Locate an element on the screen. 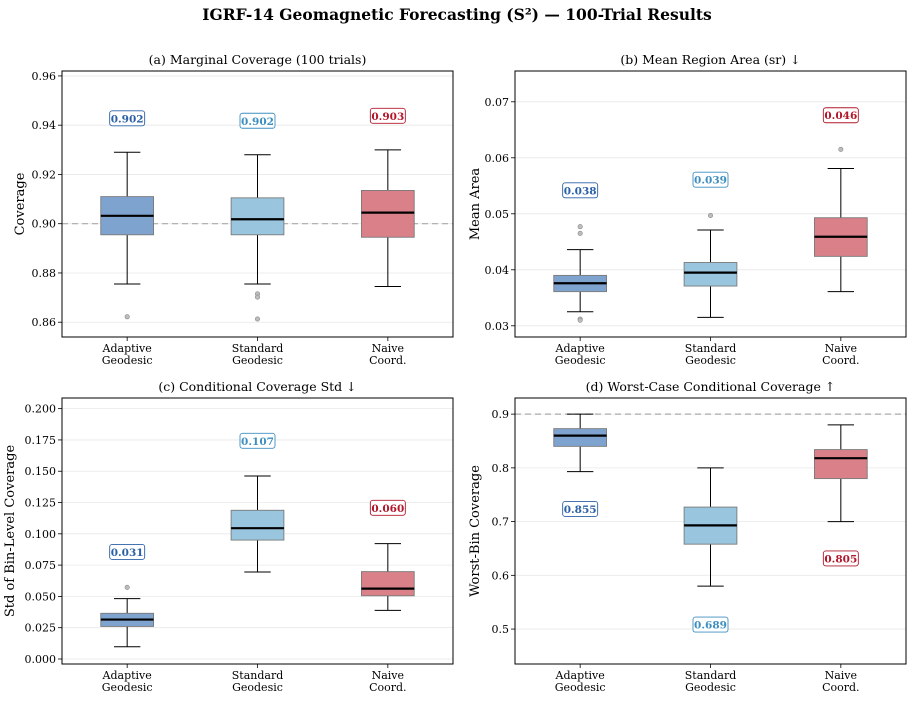  mean-label: 0.046 is located at coordinates (840, 116).